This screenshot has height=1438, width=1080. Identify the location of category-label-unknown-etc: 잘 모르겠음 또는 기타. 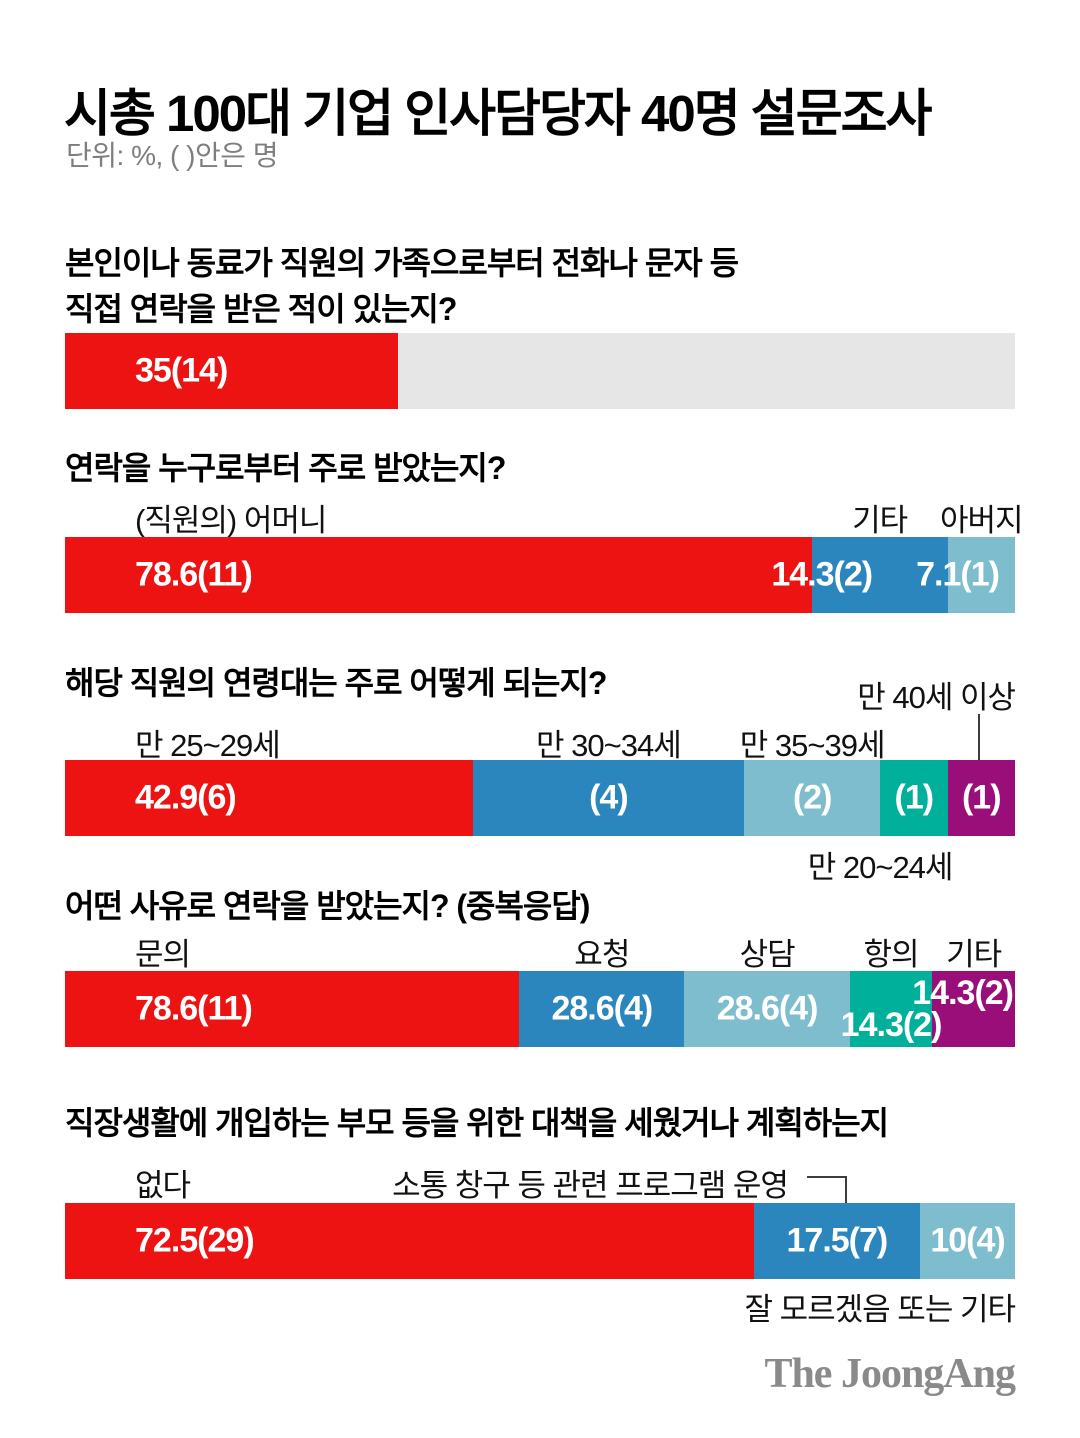
(880, 1309).